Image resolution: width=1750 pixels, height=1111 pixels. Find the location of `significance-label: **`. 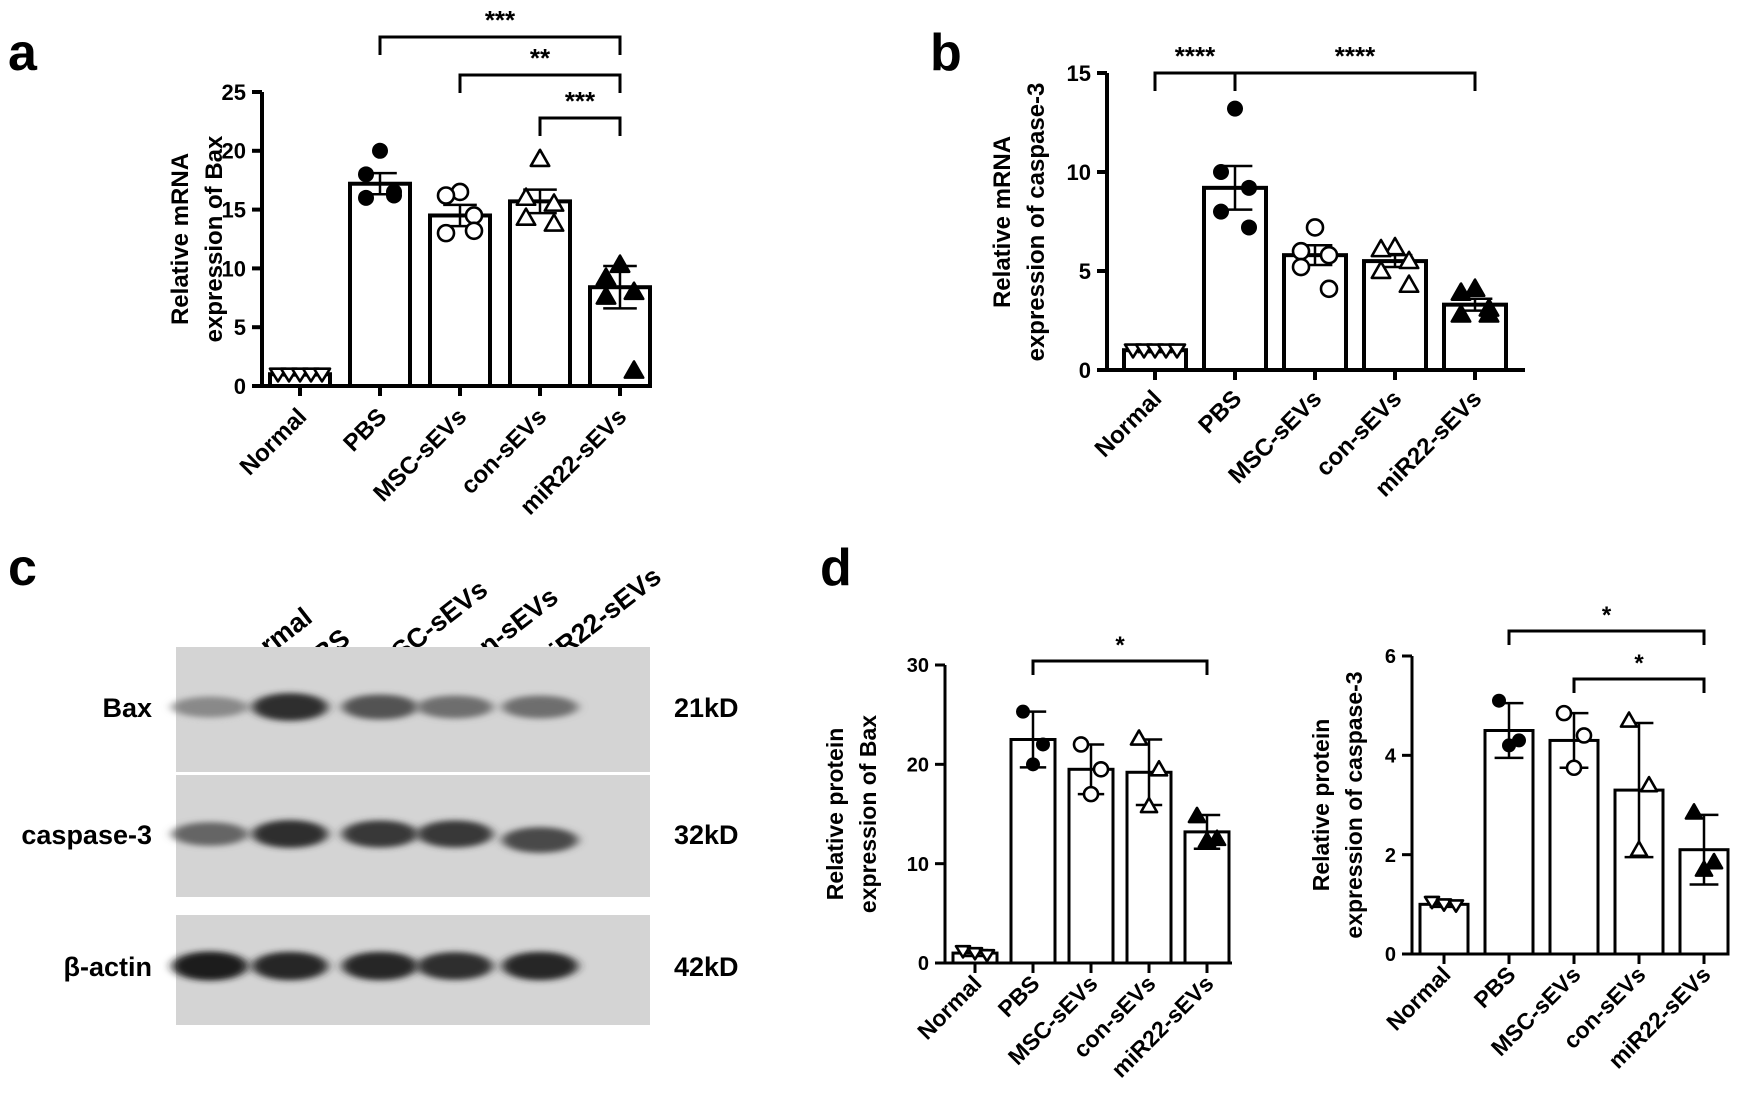

significance-label: ** is located at coordinates (540, 58).